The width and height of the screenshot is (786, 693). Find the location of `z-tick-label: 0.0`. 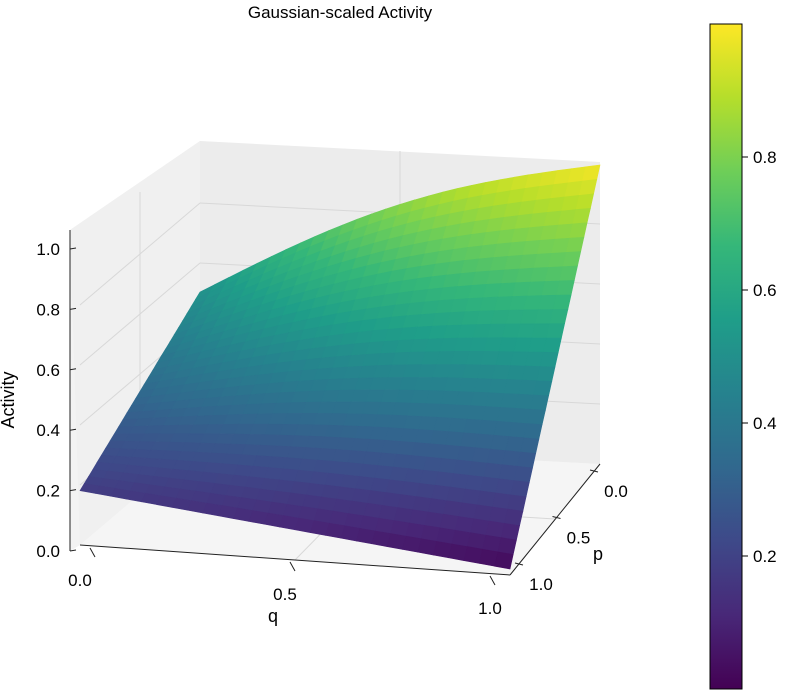

z-tick-label: 0.0 is located at coordinates (48, 551).